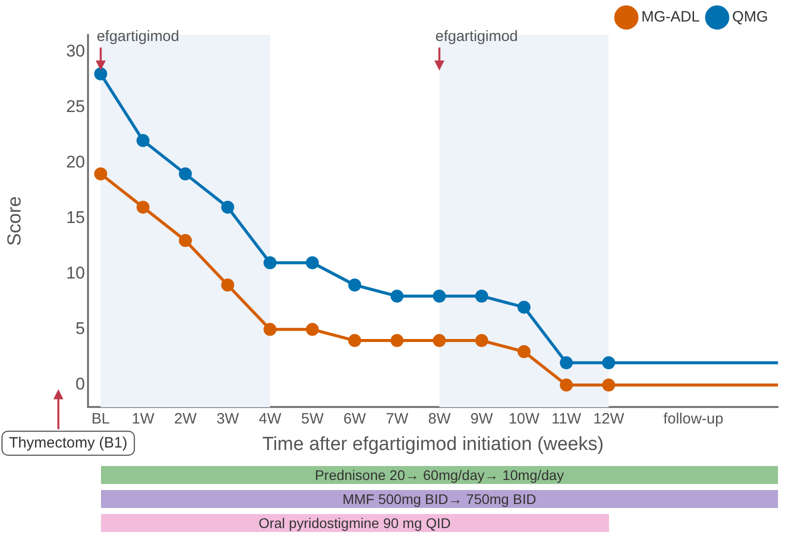 The width and height of the screenshot is (788, 538). I want to click on x-tick-label: 5W, so click(312, 419).